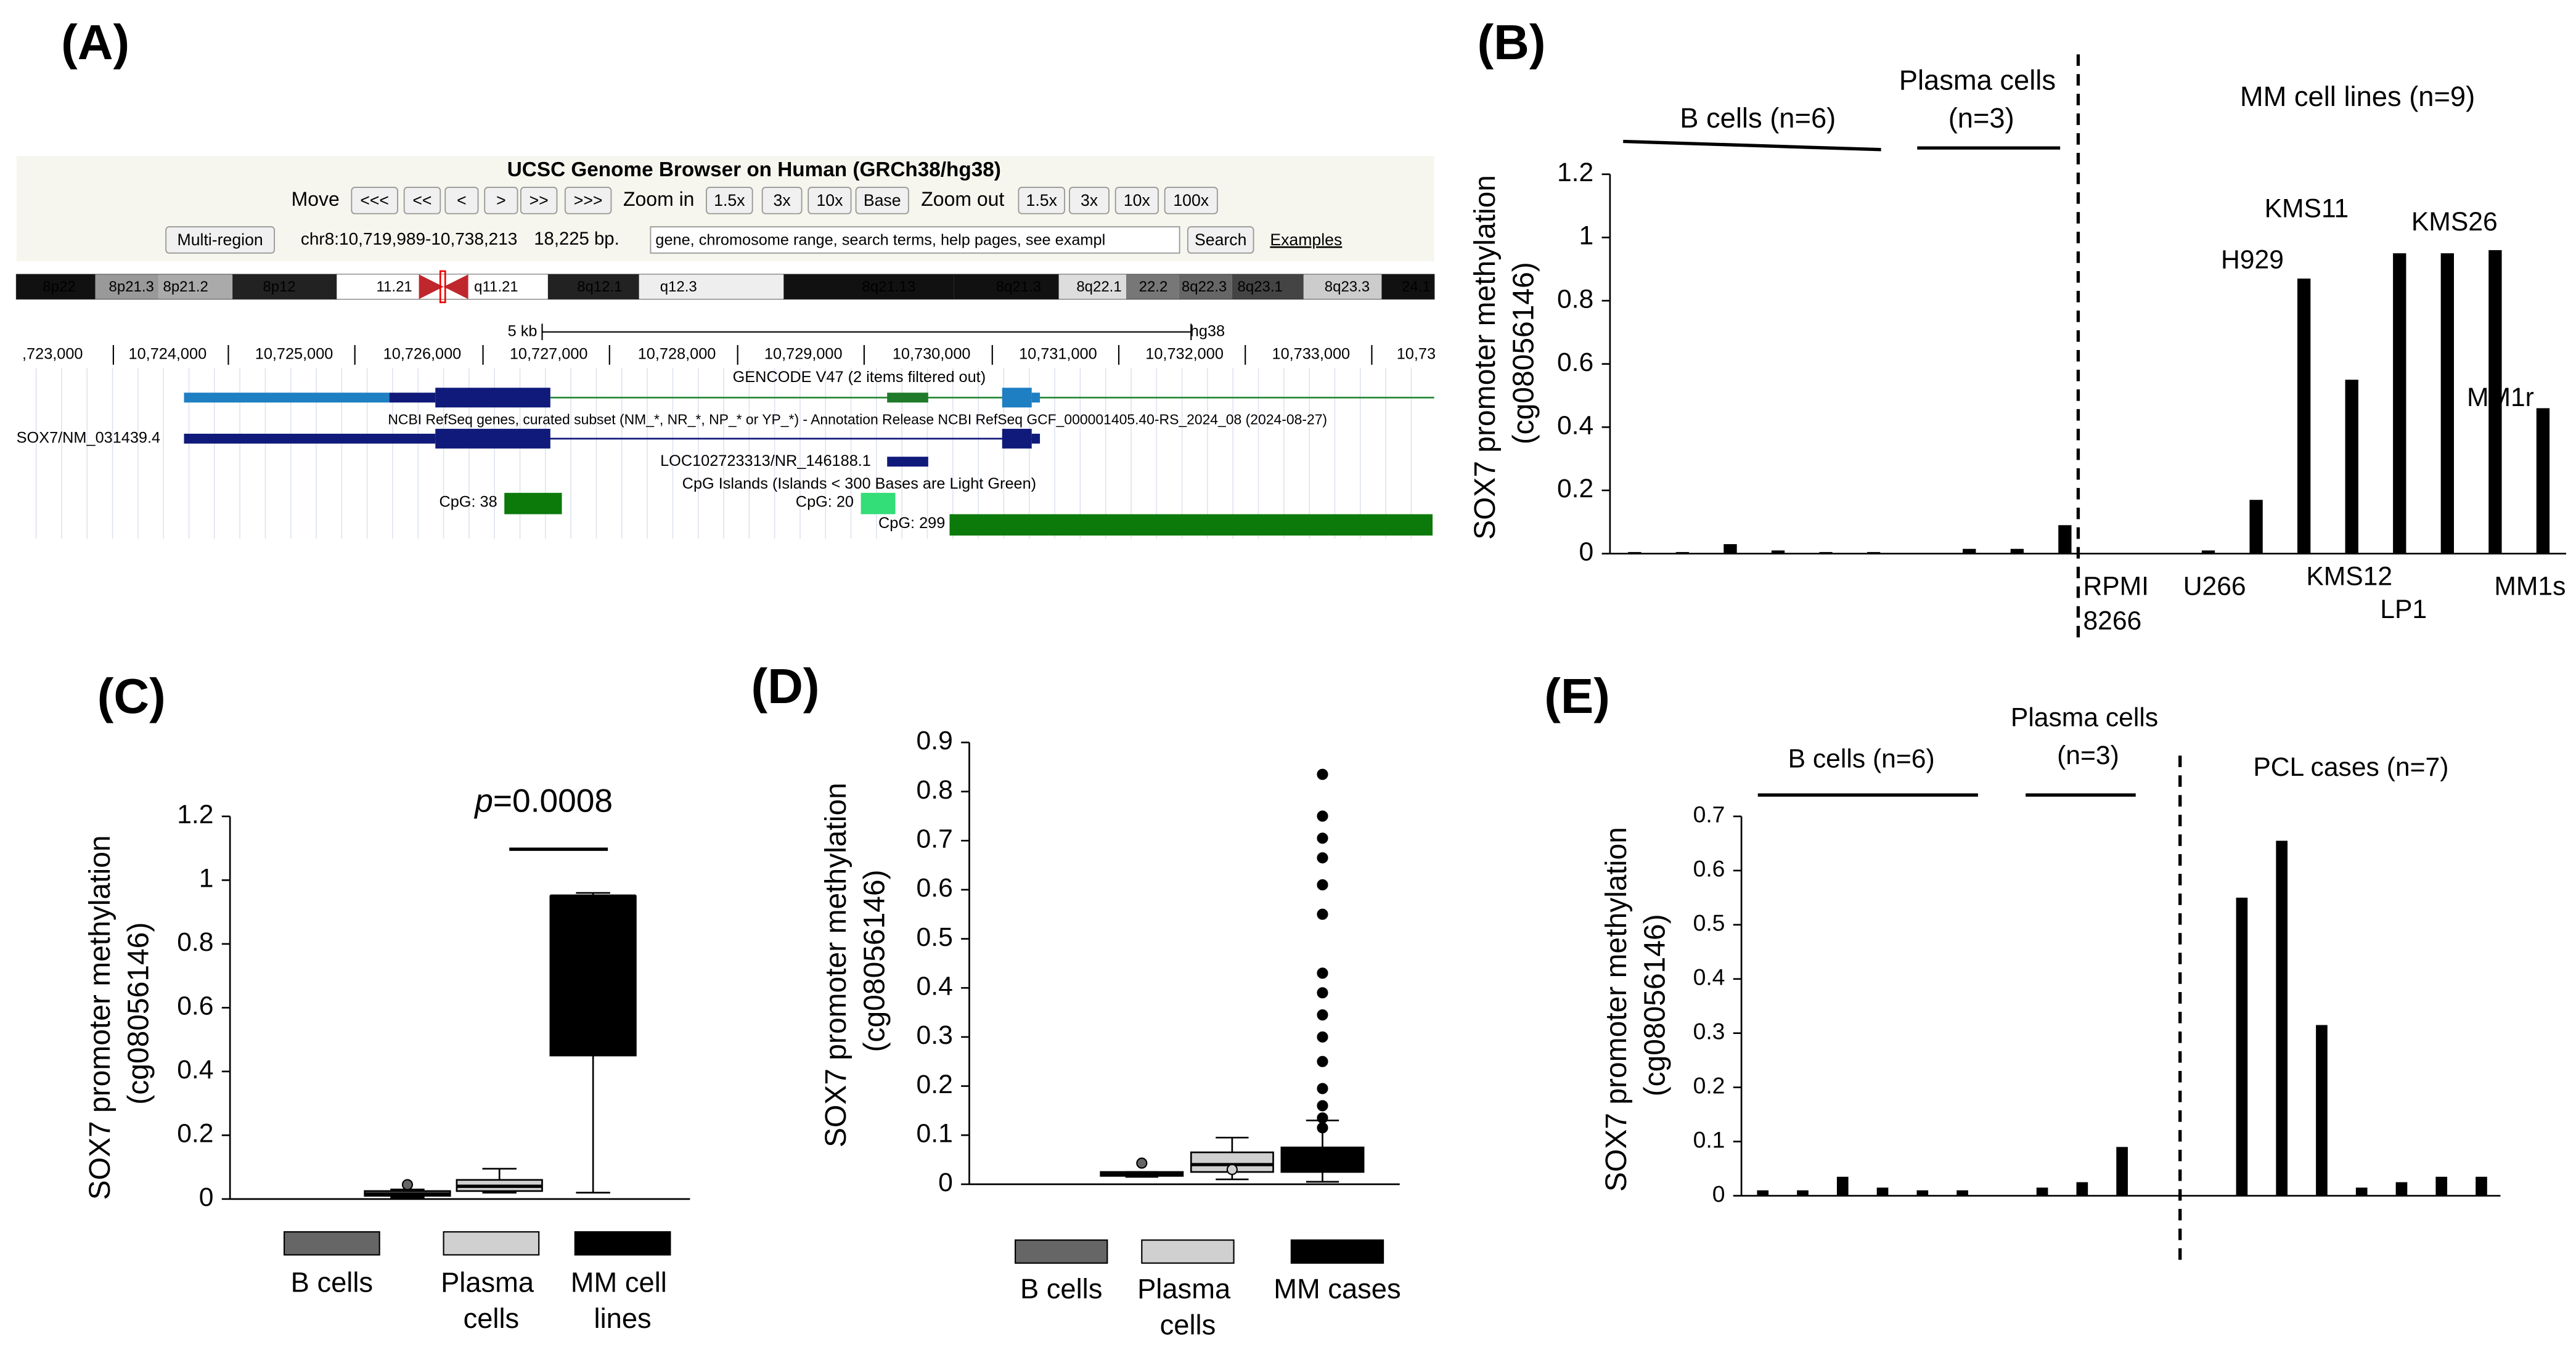 This screenshot has width=2576, height=1347. What do you see at coordinates (1204, 287) in the screenshot?
I see `band-label: 8q22.3` at bounding box center [1204, 287].